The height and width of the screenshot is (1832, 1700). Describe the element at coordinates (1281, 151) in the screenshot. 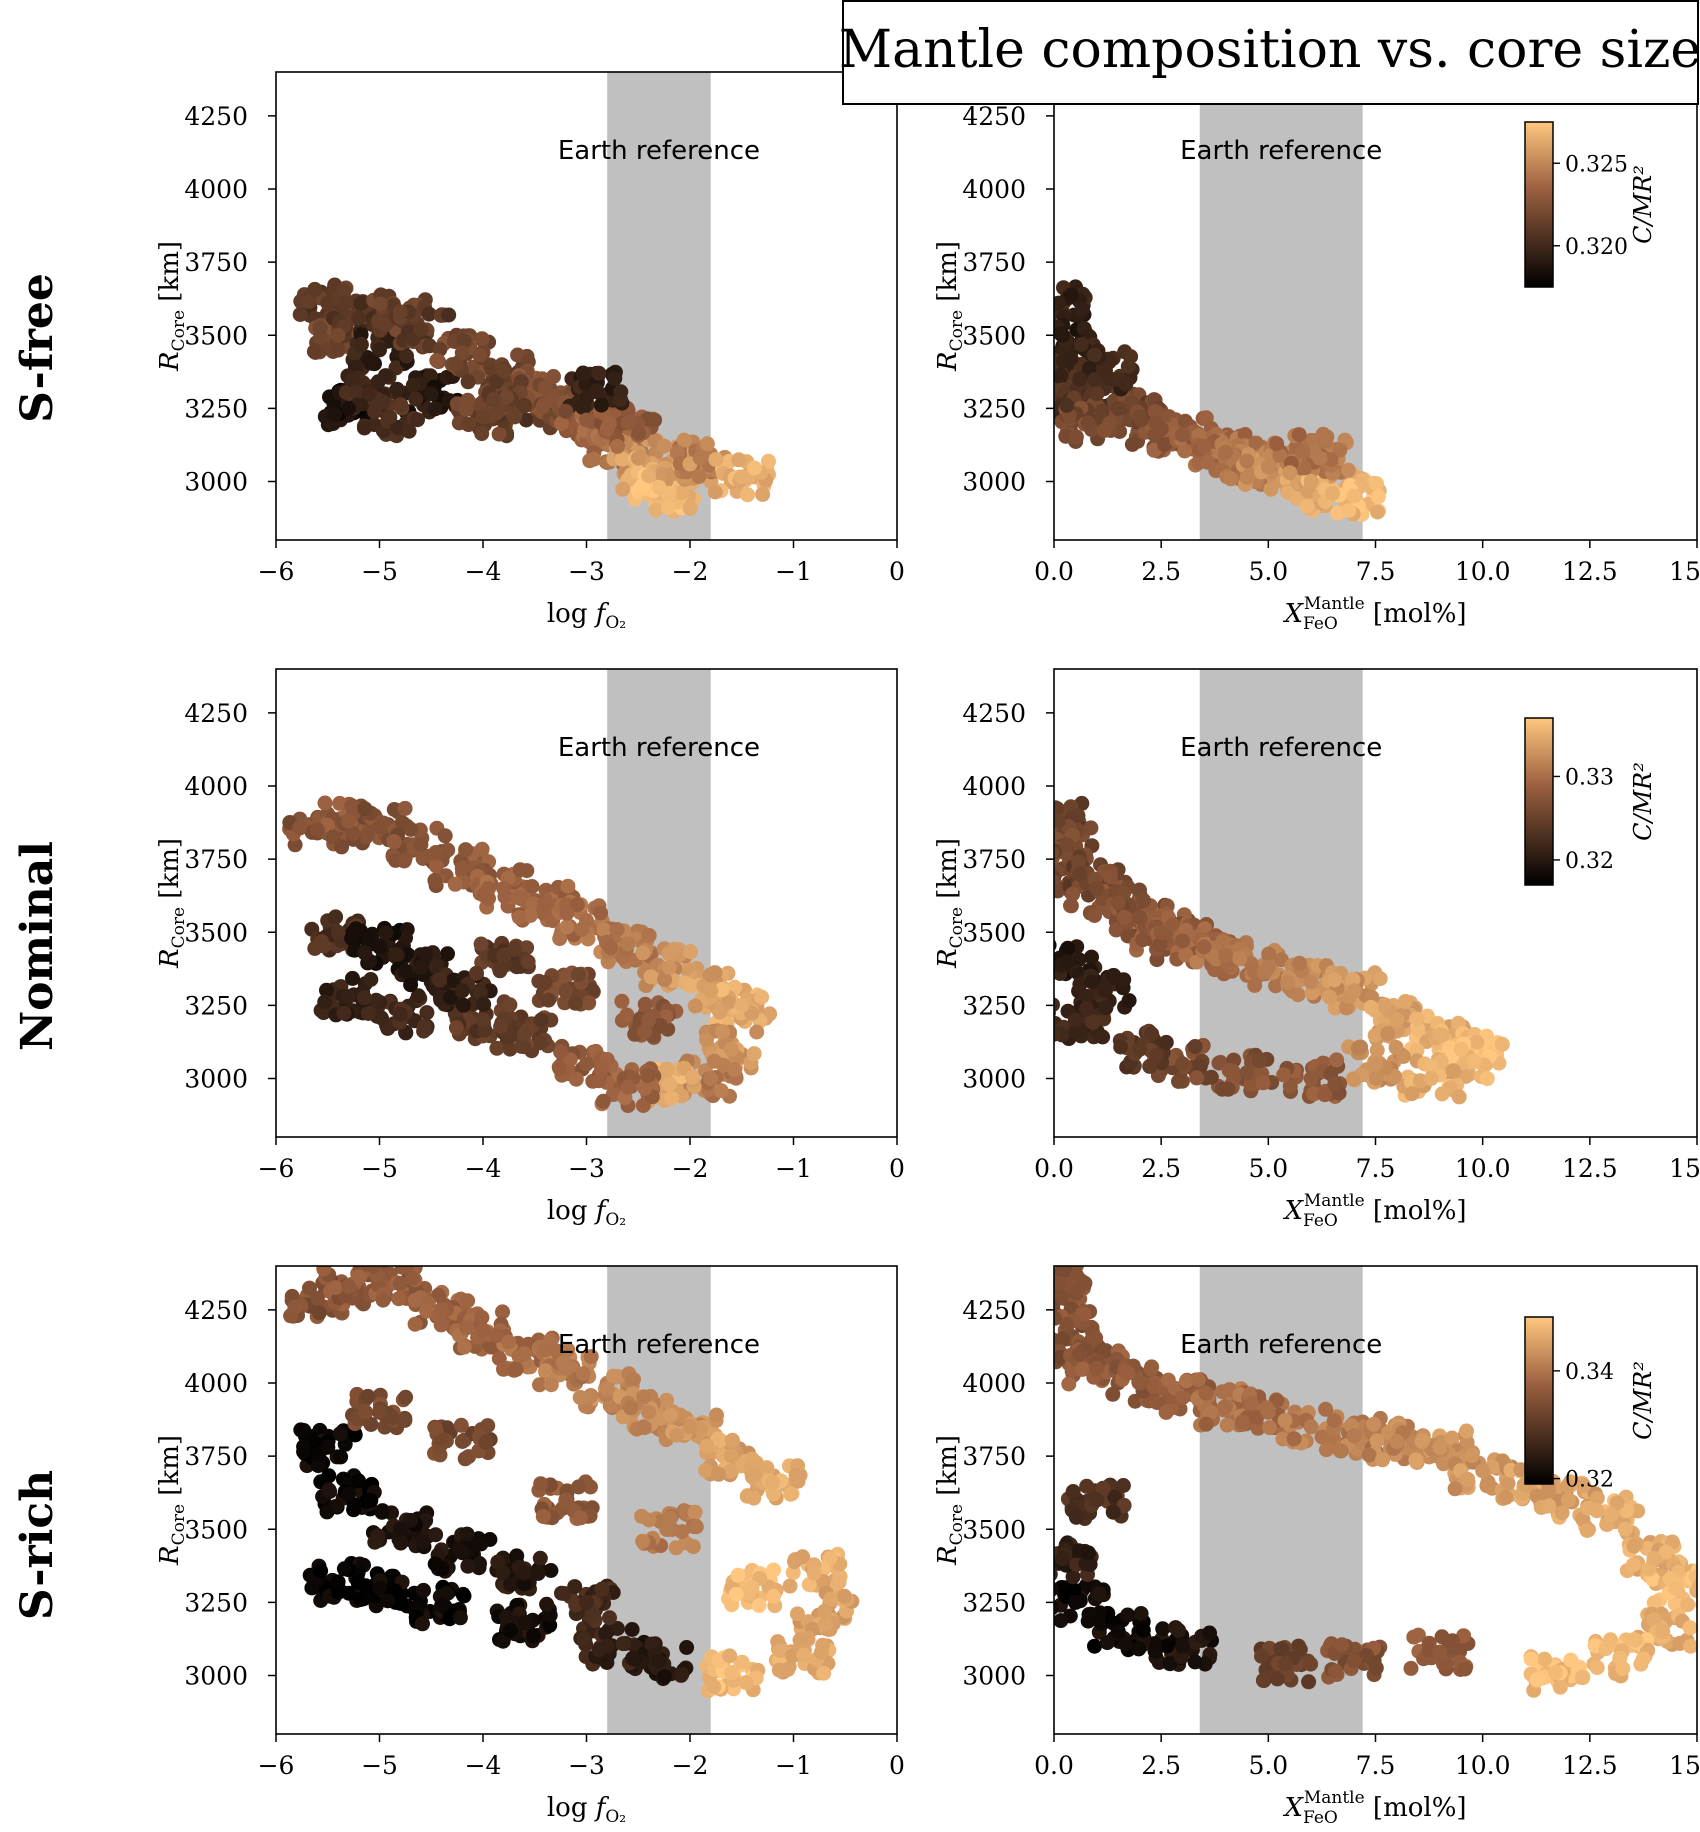

I see `earth-reference-label: Earth reference` at that location.